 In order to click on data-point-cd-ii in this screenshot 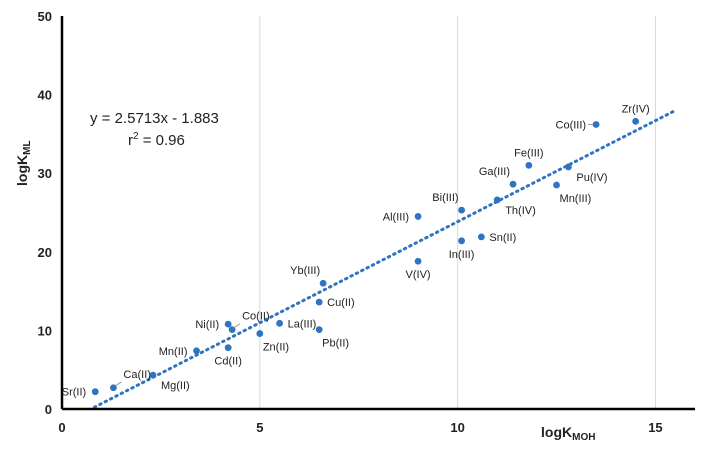, I will do `click(228, 348)`.